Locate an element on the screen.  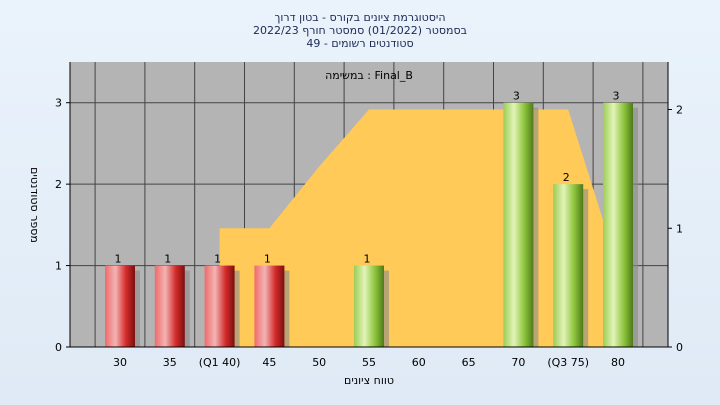
title-line-3: סטודנטים רשומים - 49 is located at coordinates (359, 43).